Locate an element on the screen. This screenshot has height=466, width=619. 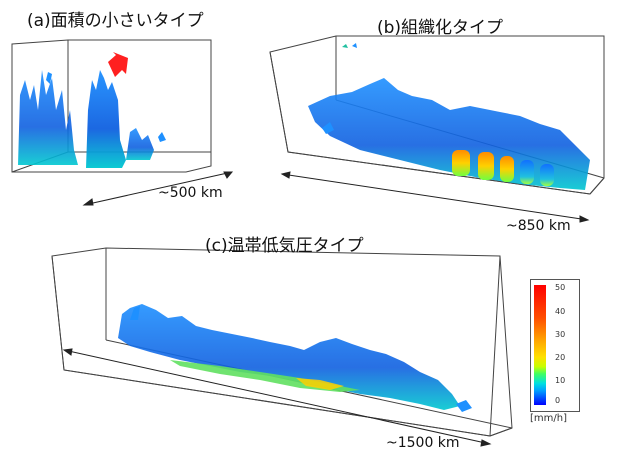
panel-b-scale-label: ~850 km is located at coordinates (538, 226).